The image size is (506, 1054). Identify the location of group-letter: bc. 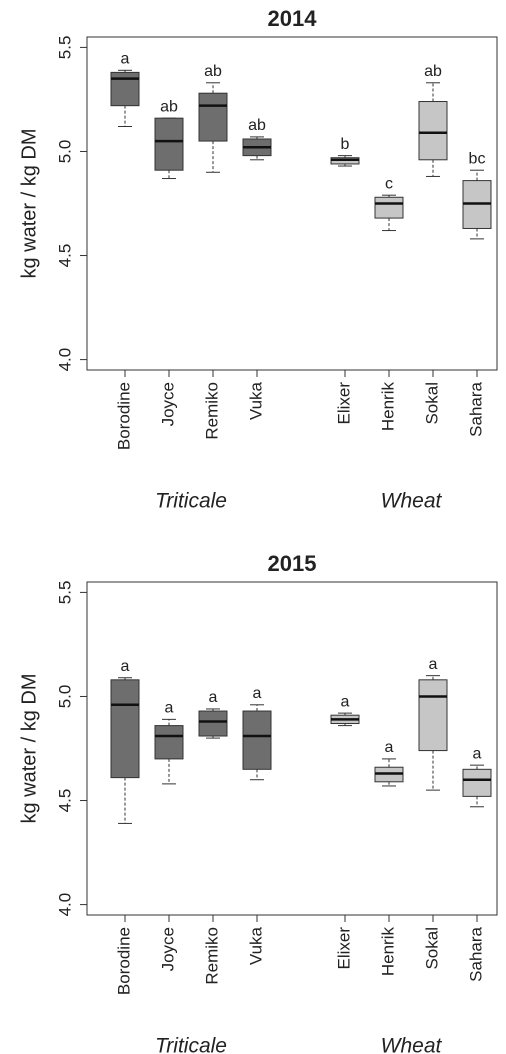
(477, 158).